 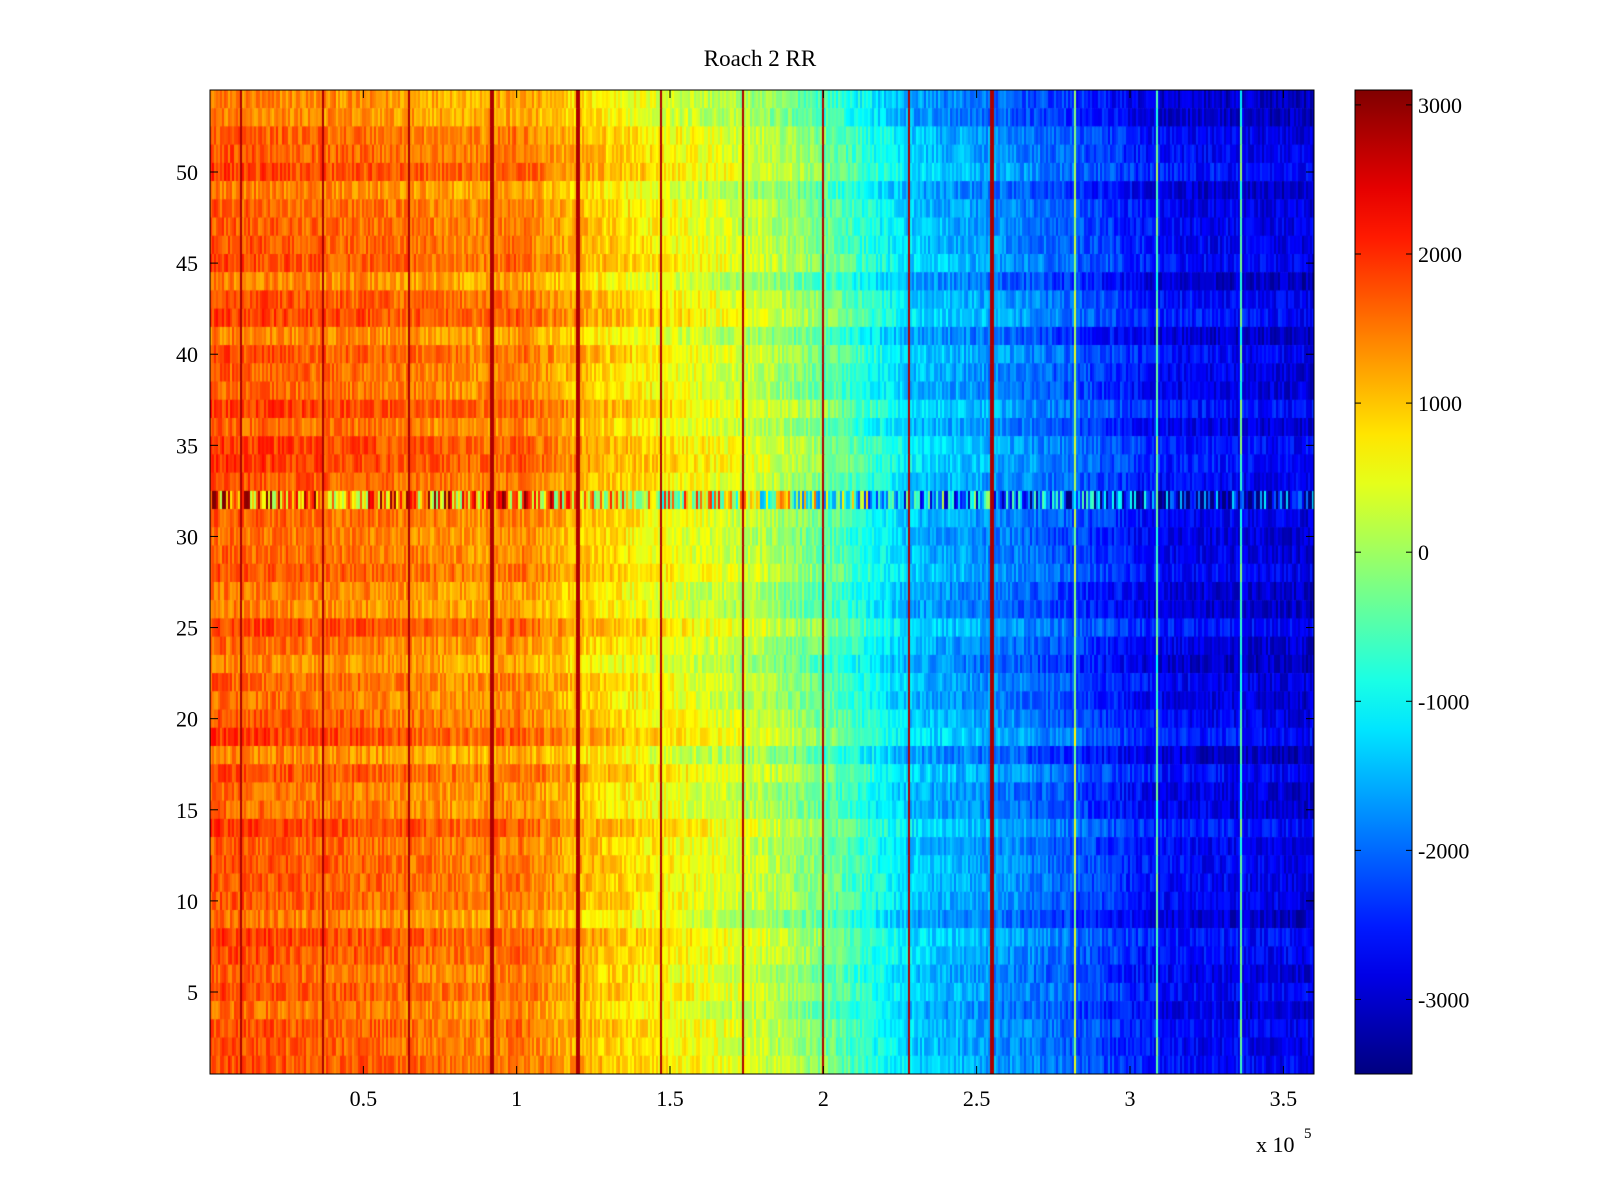 I want to click on colorbar-tick-label: -3000, so click(x=1443, y=999).